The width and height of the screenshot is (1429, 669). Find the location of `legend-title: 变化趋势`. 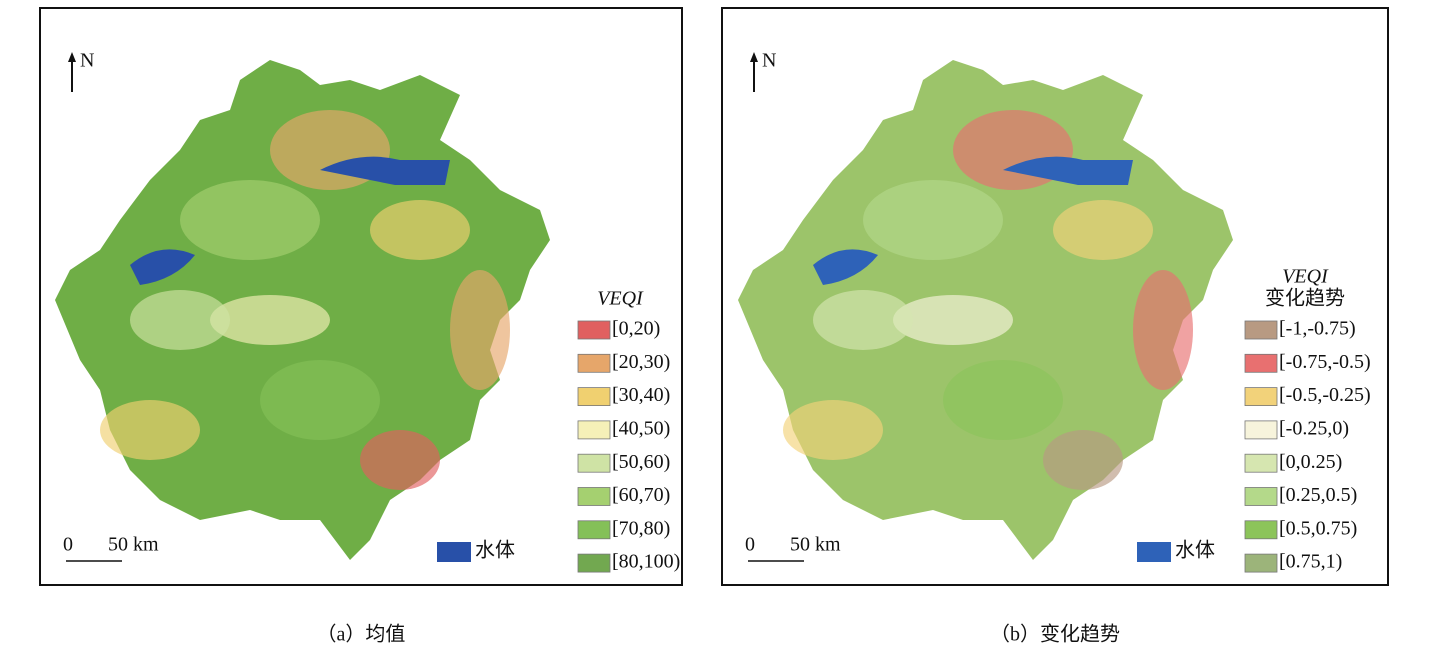

legend-title: 变化趋势 is located at coordinates (1305, 298).